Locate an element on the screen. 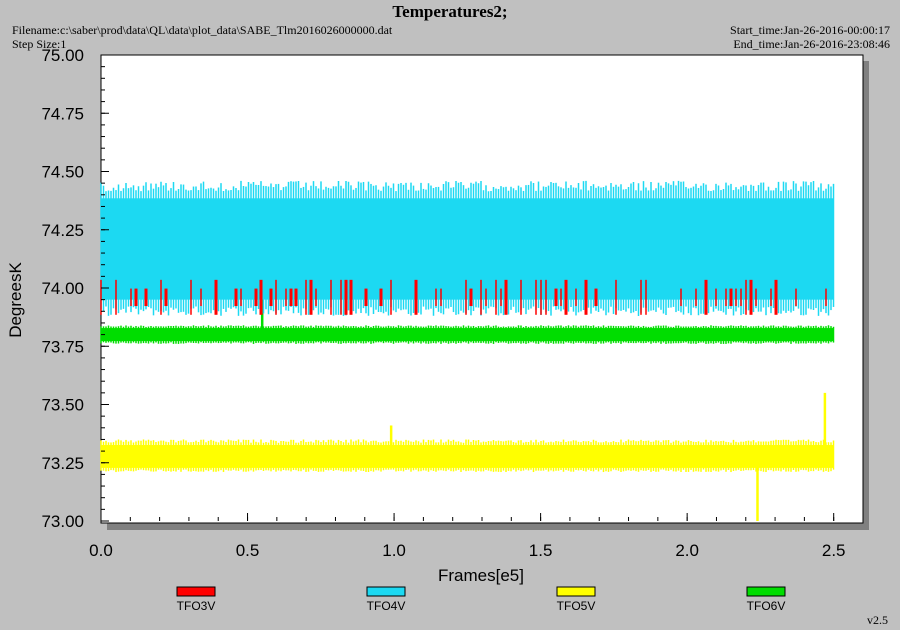 The width and height of the screenshot is (900, 630). chart-title: Temperatures2; is located at coordinates (450, 11).